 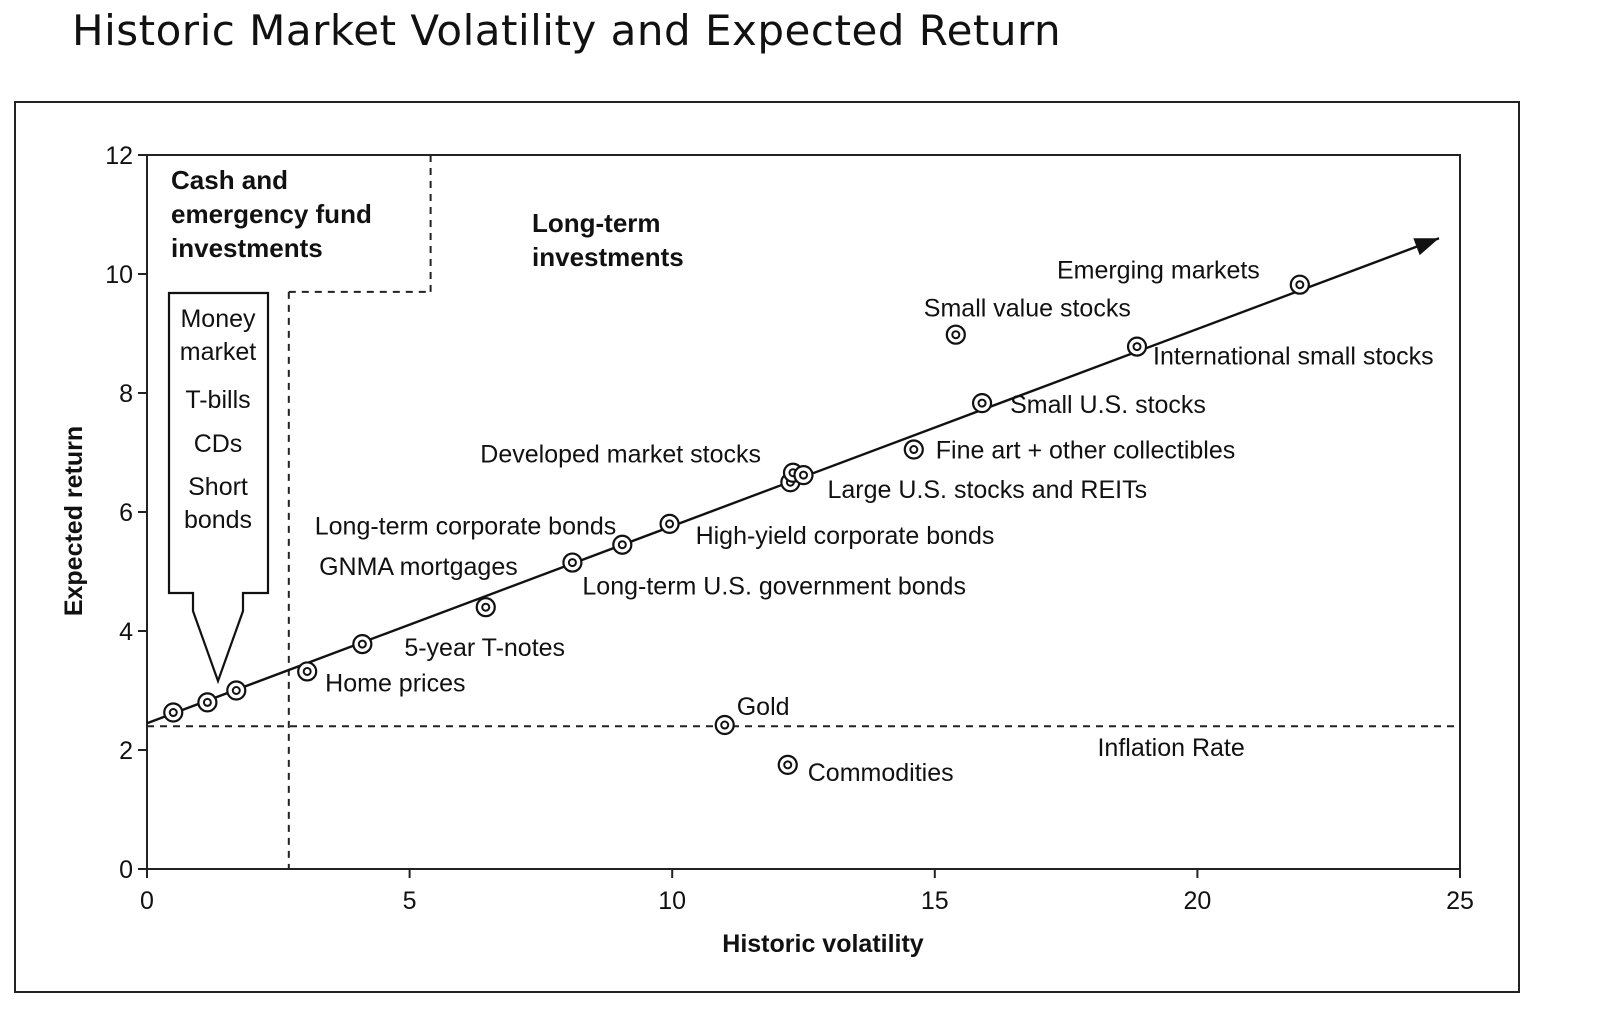 What do you see at coordinates (1426, 247) in the screenshot?
I see `trend-arrow-head` at bounding box center [1426, 247].